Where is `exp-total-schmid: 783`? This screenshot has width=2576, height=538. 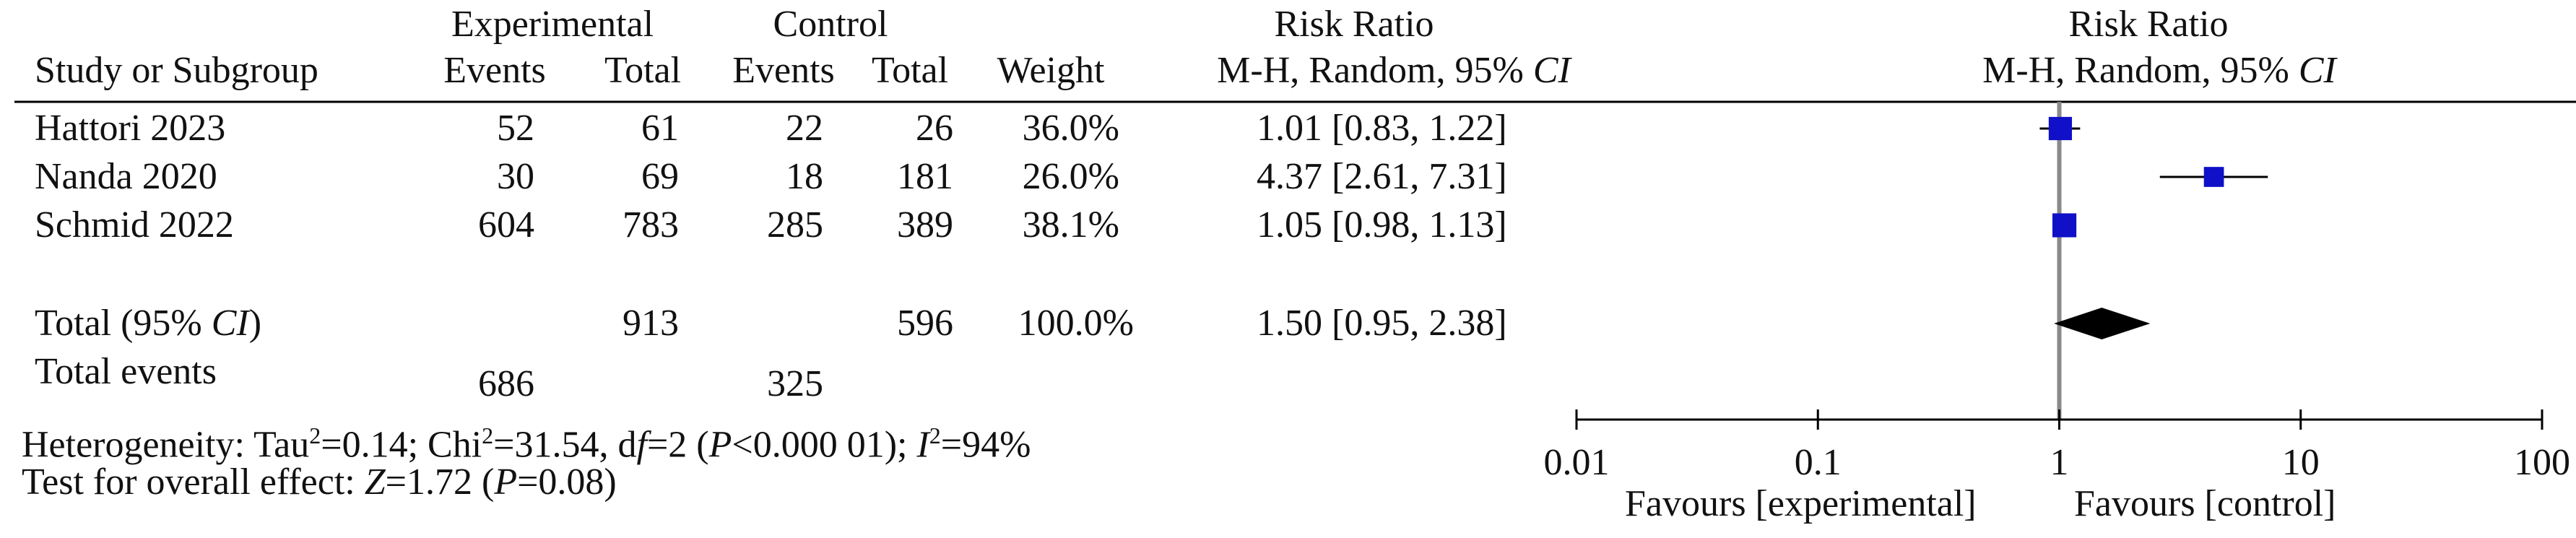 exp-total-schmid: 783 is located at coordinates (651, 225).